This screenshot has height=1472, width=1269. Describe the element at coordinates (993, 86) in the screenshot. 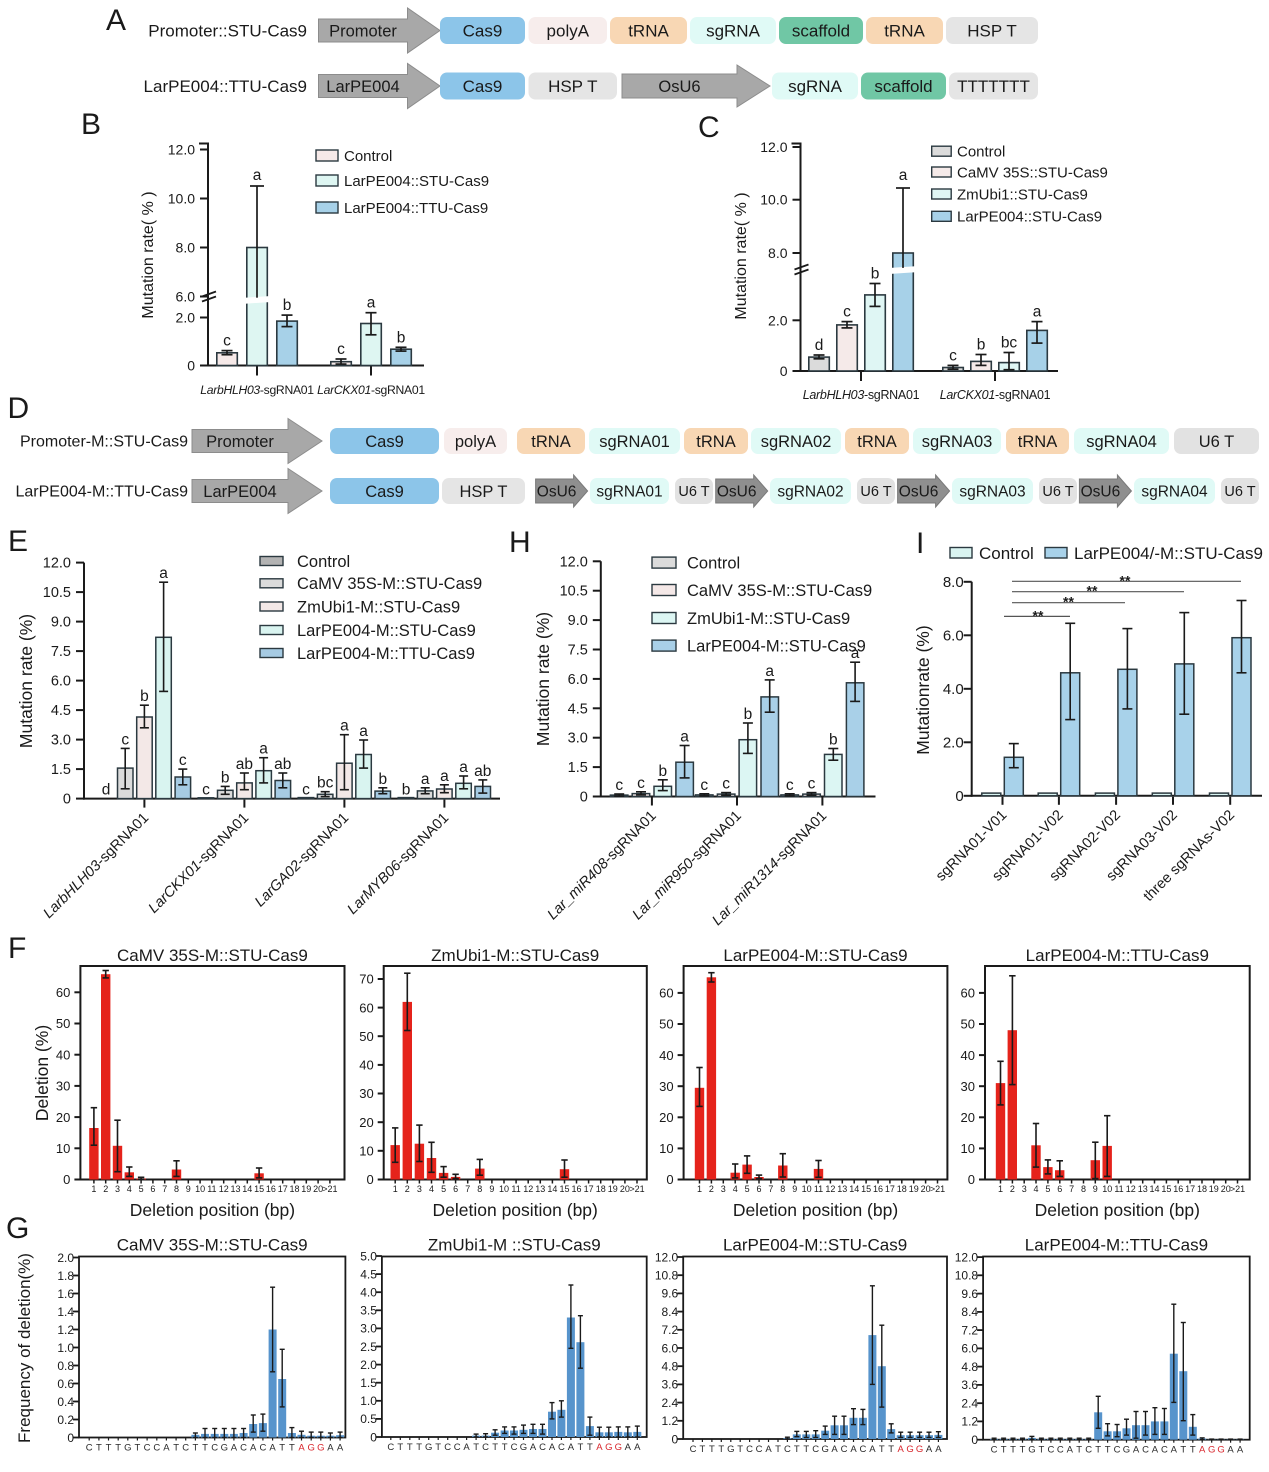

I see `svg-text: TTTTTTT` at that location.